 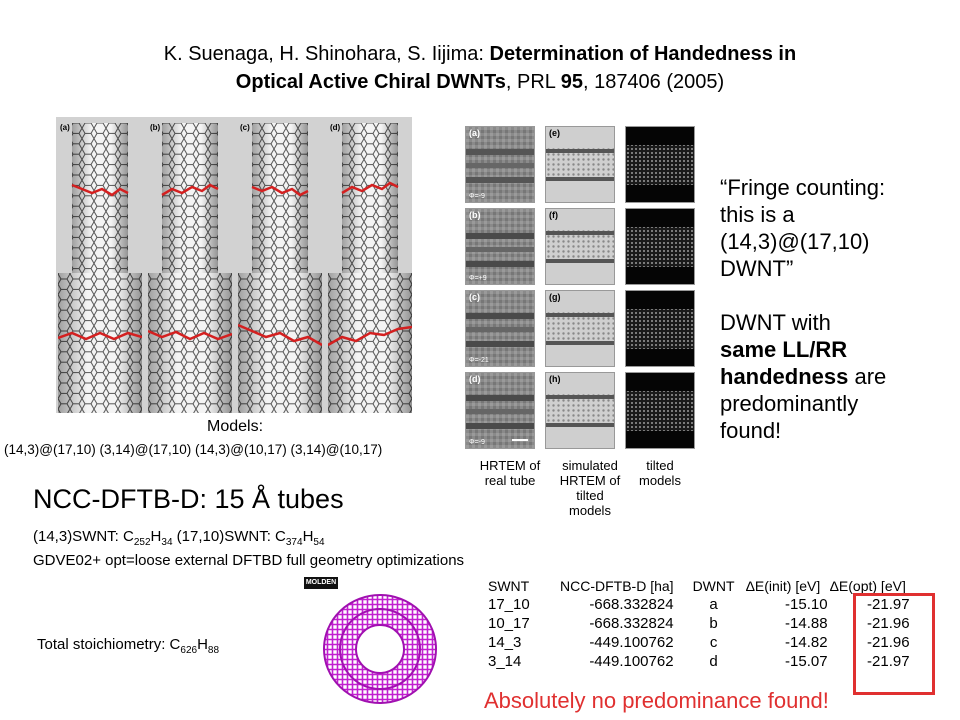 What do you see at coordinates (703, 623) in the screenshot?
I see `table-row: 10_17 -668.332824 b -14.88 -21.96` at bounding box center [703, 623].